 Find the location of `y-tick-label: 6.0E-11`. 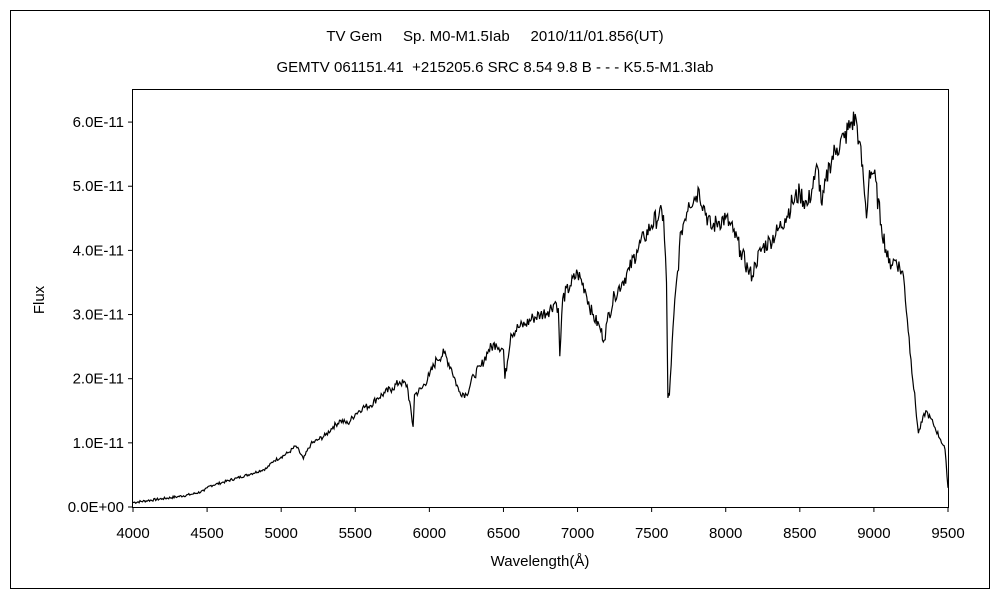

y-tick-label: 6.0E-11 is located at coordinates (98, 122).